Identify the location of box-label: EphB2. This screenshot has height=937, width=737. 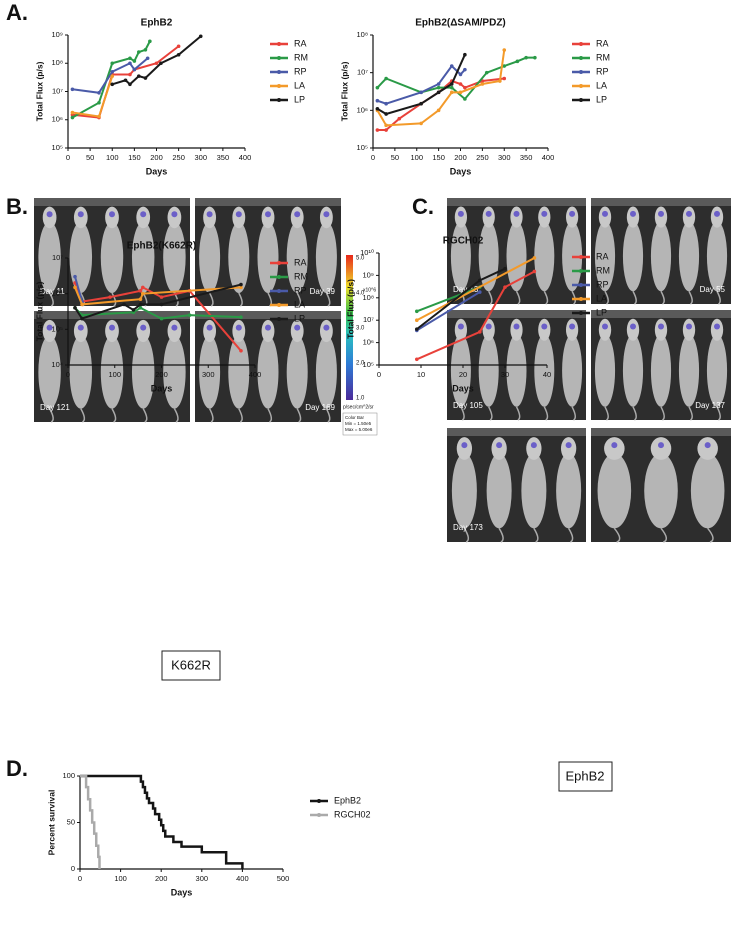
(584, 775).